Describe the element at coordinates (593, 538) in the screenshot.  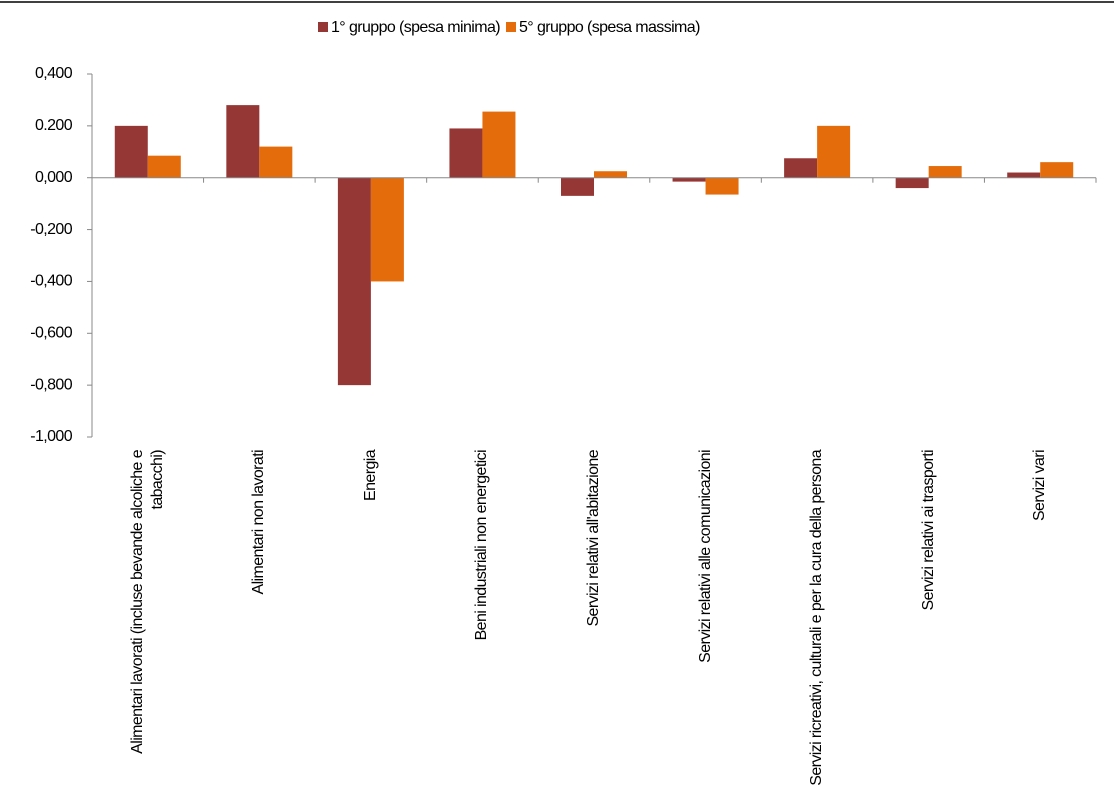
I see `x-tick-label: Servizi relativi all'abitazione` at that location.